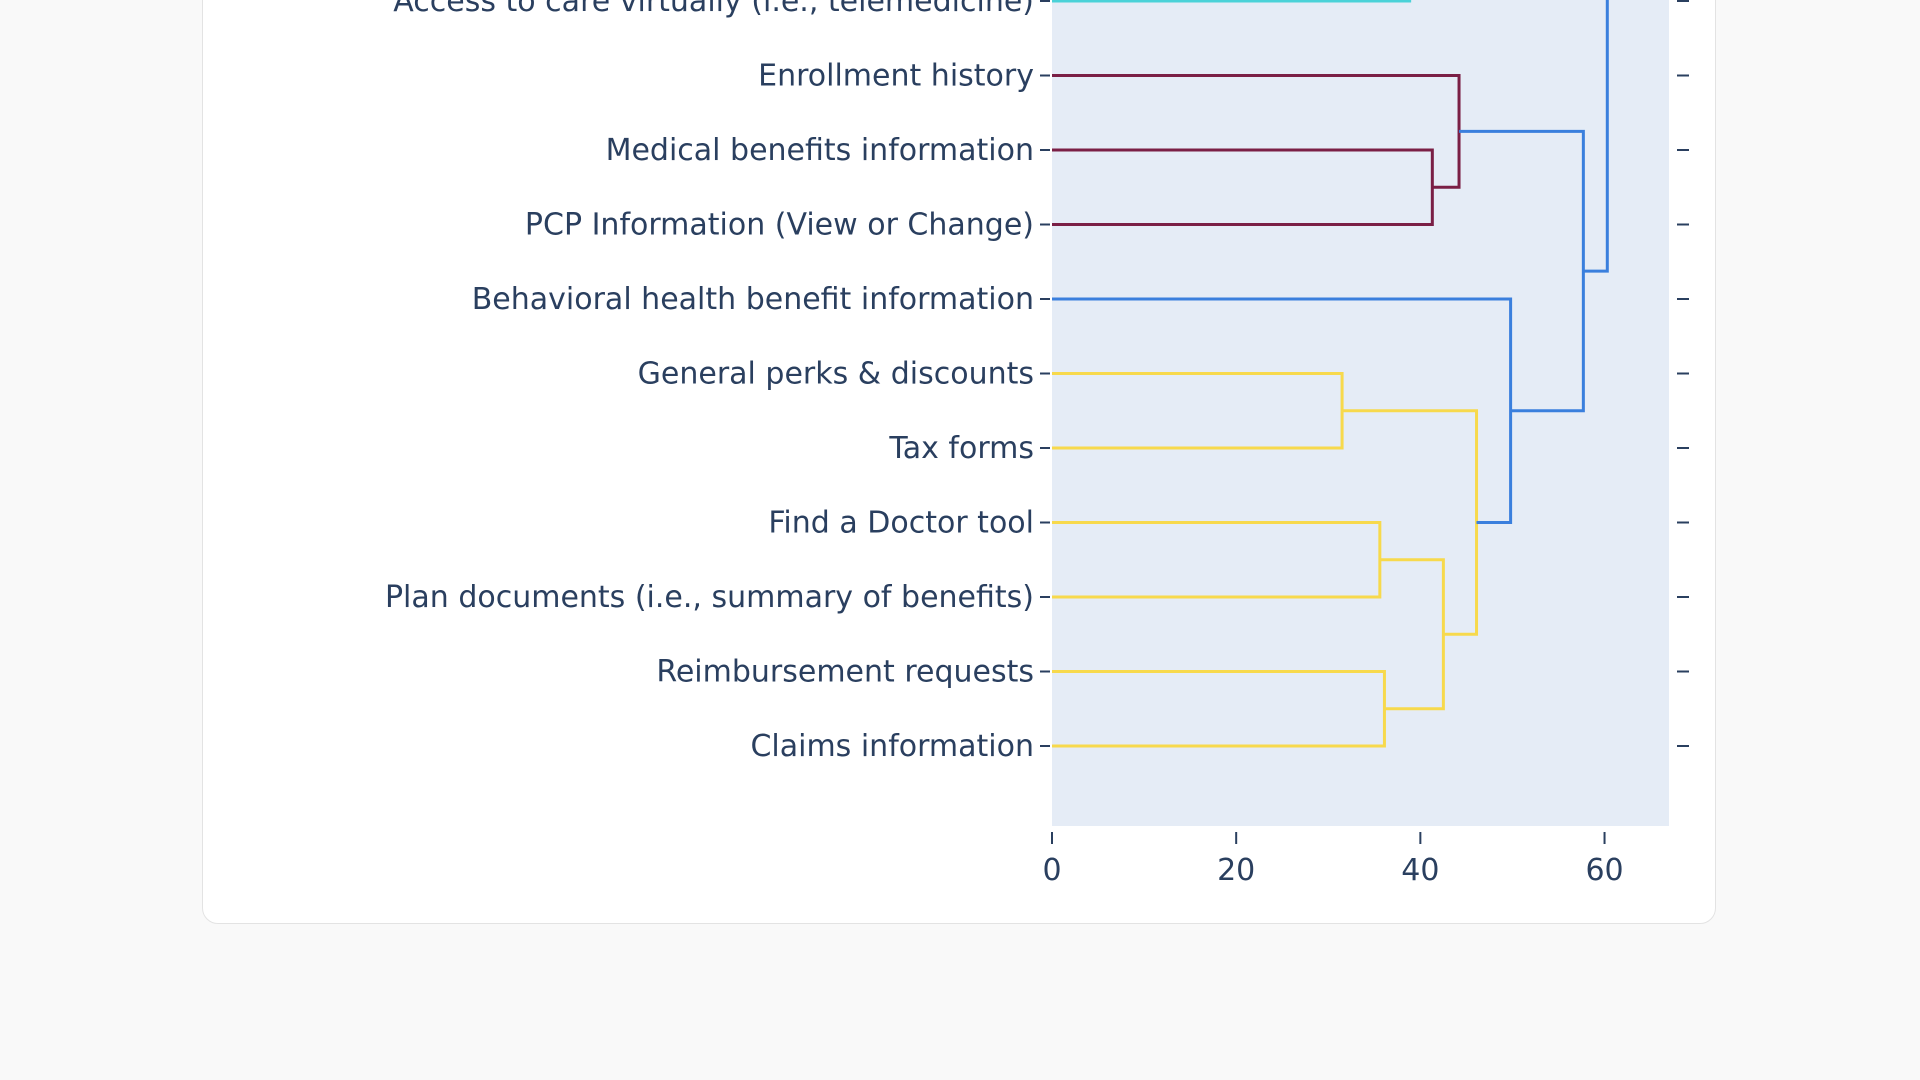 Image resolution: width=1920 pixels, height=1080 pixels. Describe the element at coordinates (1420, 870) in the screenshot. I see `x-tick-label: 40` at that location.